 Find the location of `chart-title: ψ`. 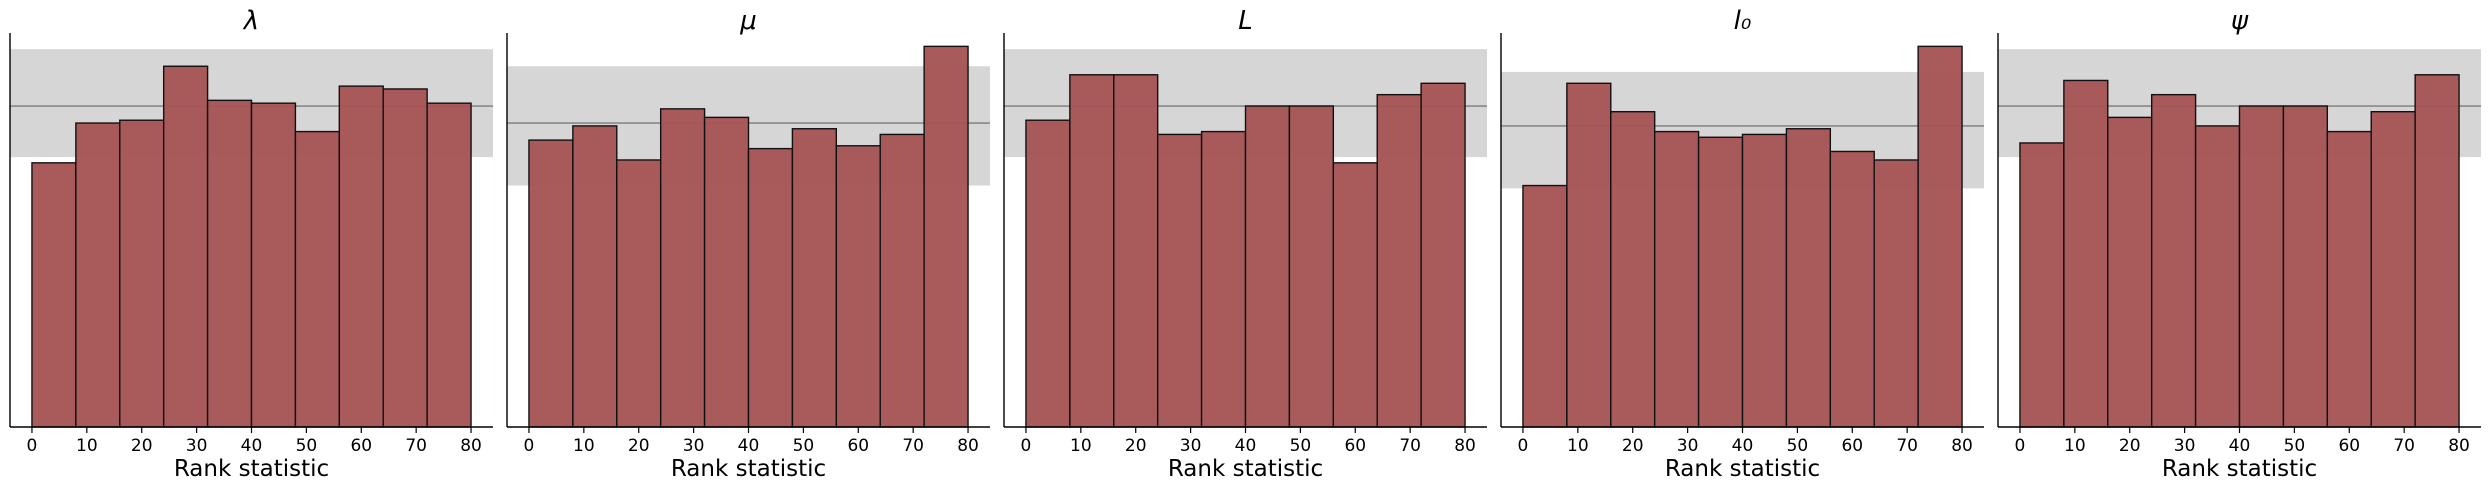

chart-title: ψ is located at coordinates (2240, 21).